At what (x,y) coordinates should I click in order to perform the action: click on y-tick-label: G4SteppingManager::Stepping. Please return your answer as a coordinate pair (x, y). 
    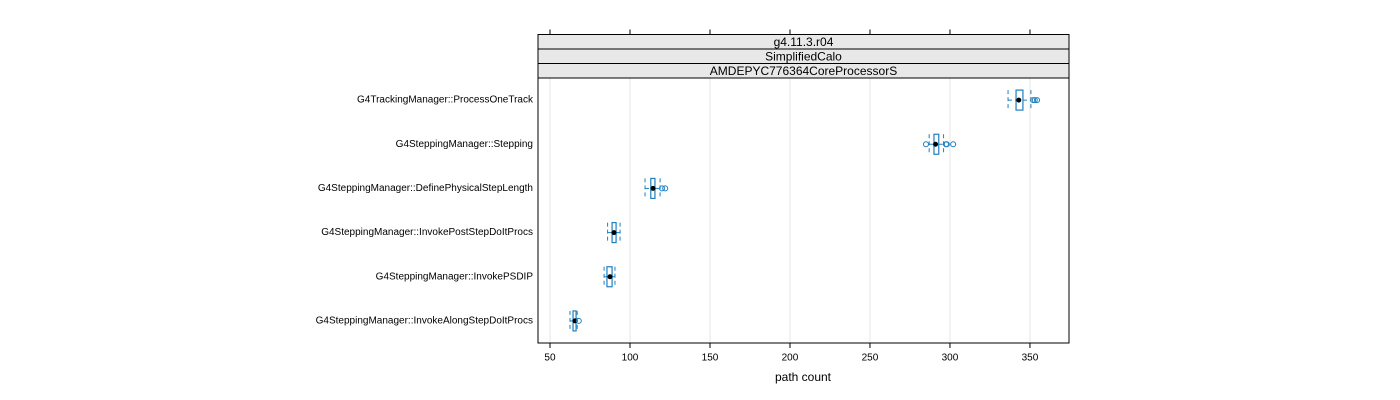
    Looking at the image, I should click on (464, 144).